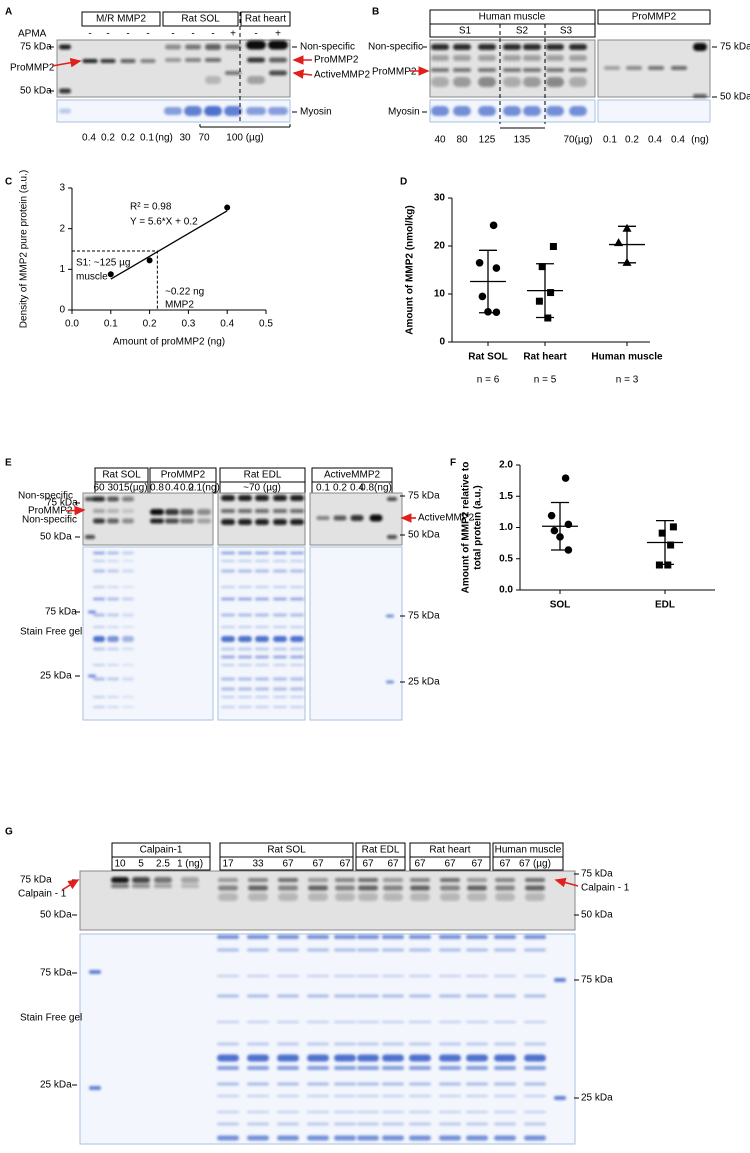 The width and height of the screenshot is (750, 1153). Describe the element at coordinates (179, 305) in the screenshot. I see `annotation: MMP2` at that location.